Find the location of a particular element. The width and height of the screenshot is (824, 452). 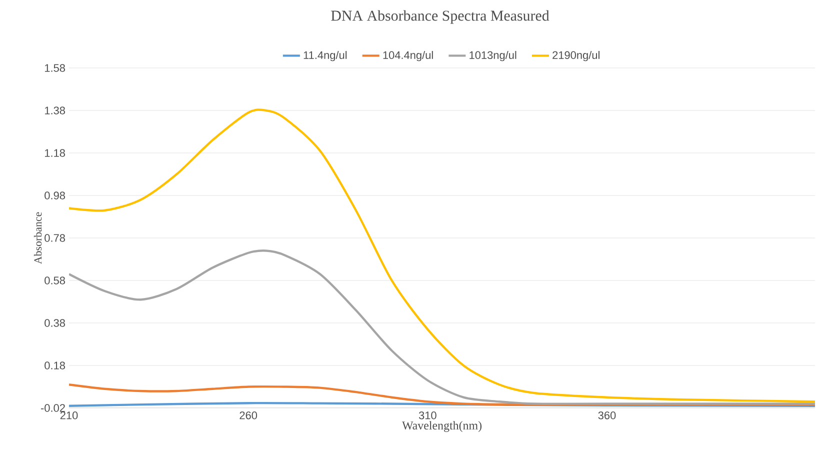

y-tick-label: 1.18 is located at coordinates (55, 153).